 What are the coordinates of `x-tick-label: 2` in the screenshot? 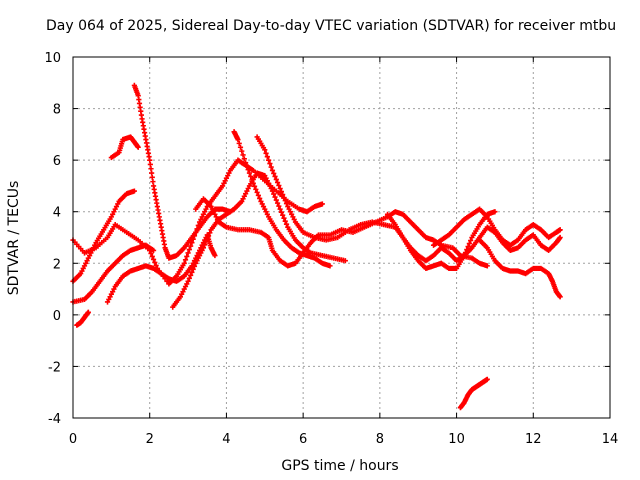 It's located at (150, 439).